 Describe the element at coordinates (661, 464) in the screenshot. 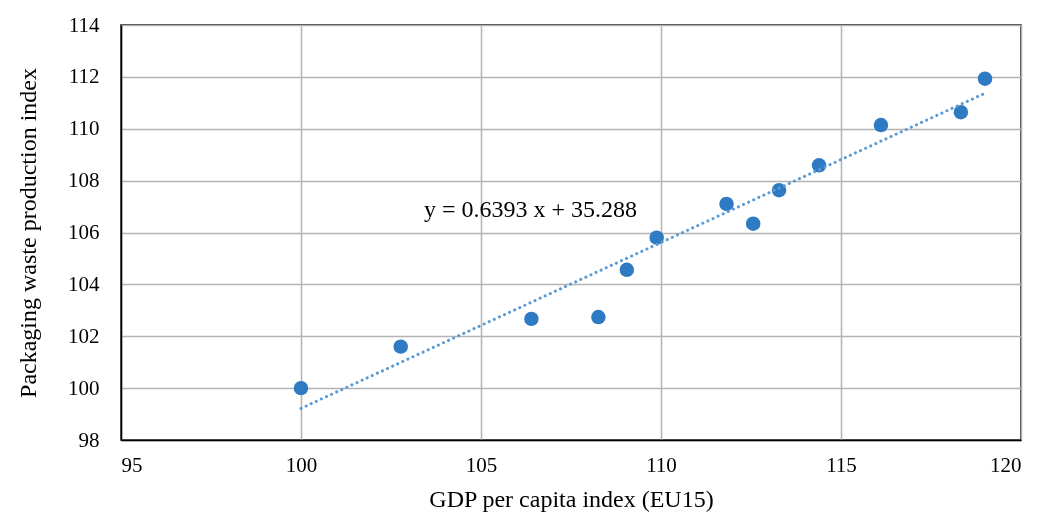

I see `x-tick-label: 110` at that location.